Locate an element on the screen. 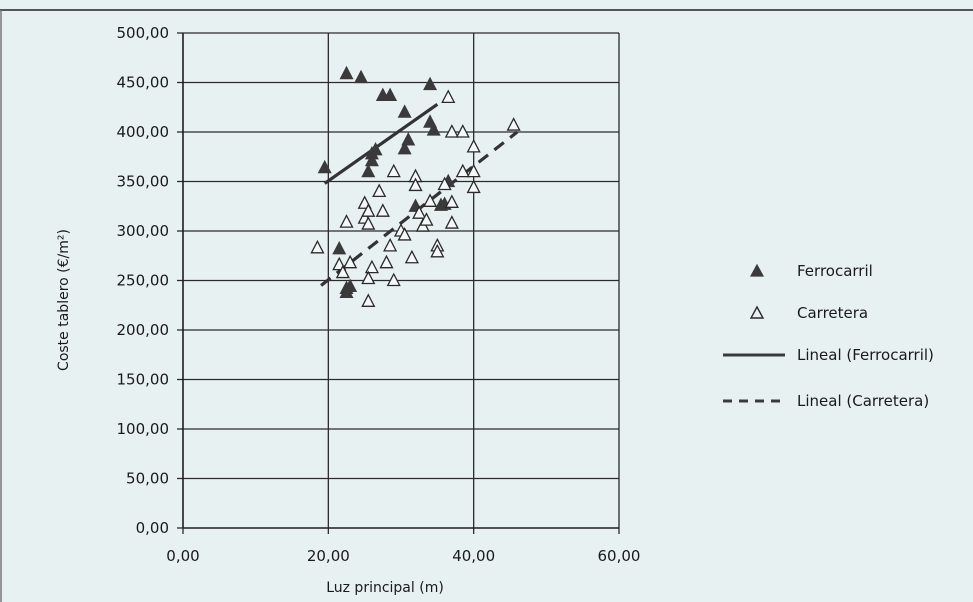 This screenshot has width=973, height=602. y-tick-label: 250,00 is located at coordinates (143, 281).